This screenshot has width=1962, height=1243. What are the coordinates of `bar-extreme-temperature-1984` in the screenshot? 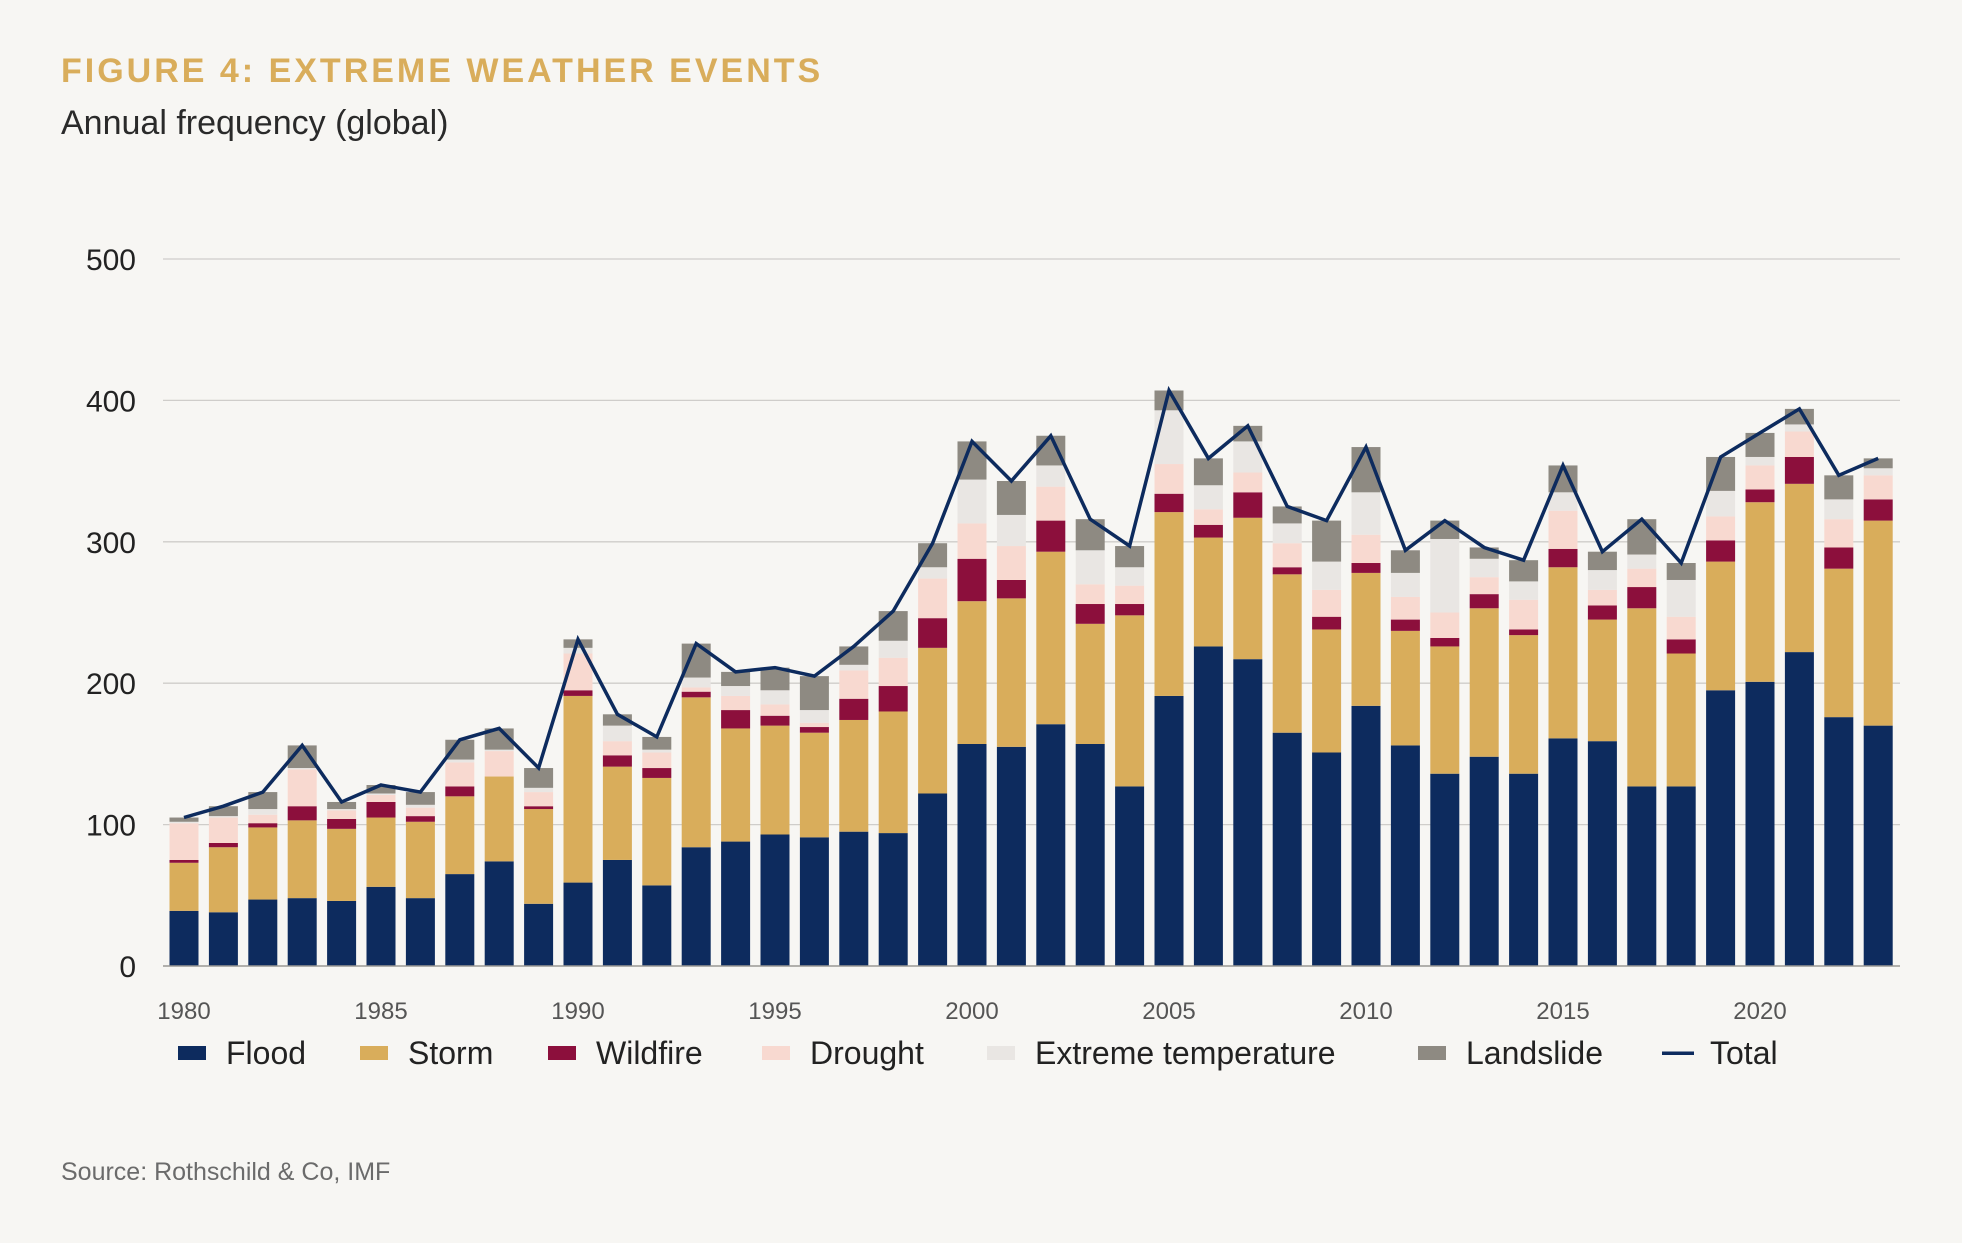 It's located at (342, 810).